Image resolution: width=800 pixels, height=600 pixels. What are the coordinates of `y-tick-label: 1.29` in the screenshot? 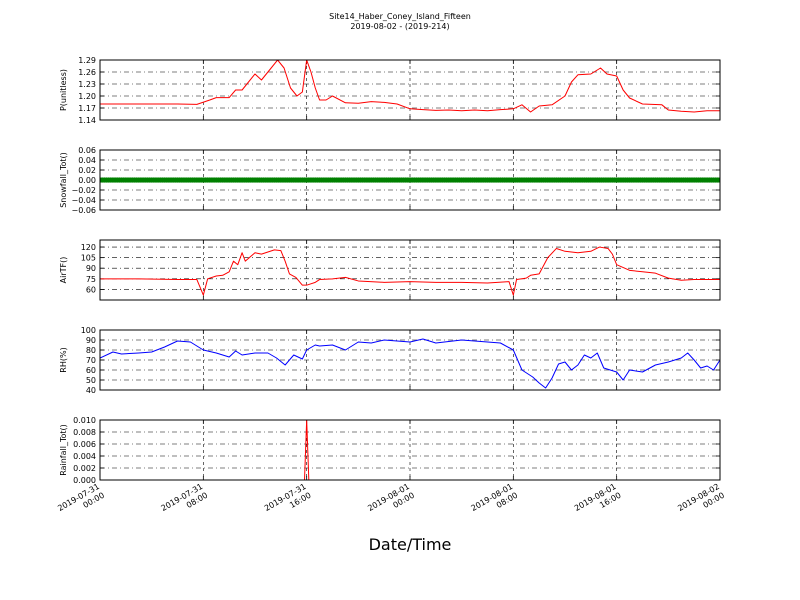 It's located at (87, 60).